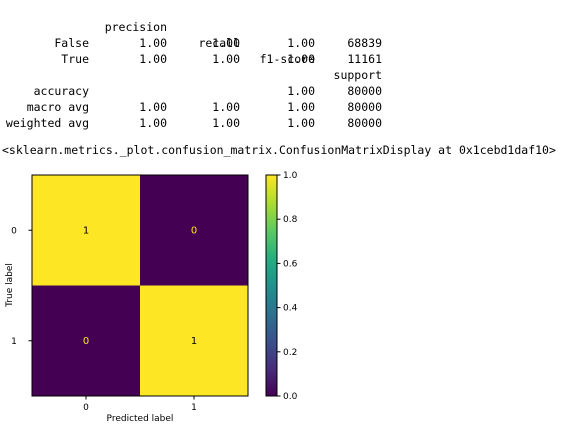  I want to click on header-precision: precision, so click(135, 27).